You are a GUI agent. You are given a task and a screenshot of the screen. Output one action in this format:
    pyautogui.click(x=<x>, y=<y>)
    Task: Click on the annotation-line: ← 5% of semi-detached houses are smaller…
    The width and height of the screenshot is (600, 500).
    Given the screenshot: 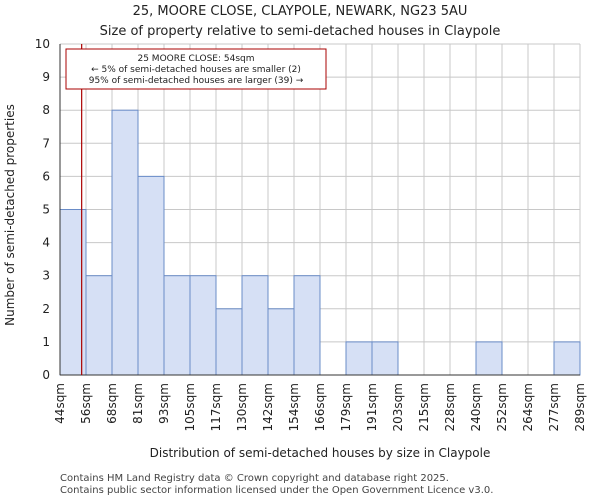 What is the action you would take?
    pyautogui.click(x=196, y=70)
    